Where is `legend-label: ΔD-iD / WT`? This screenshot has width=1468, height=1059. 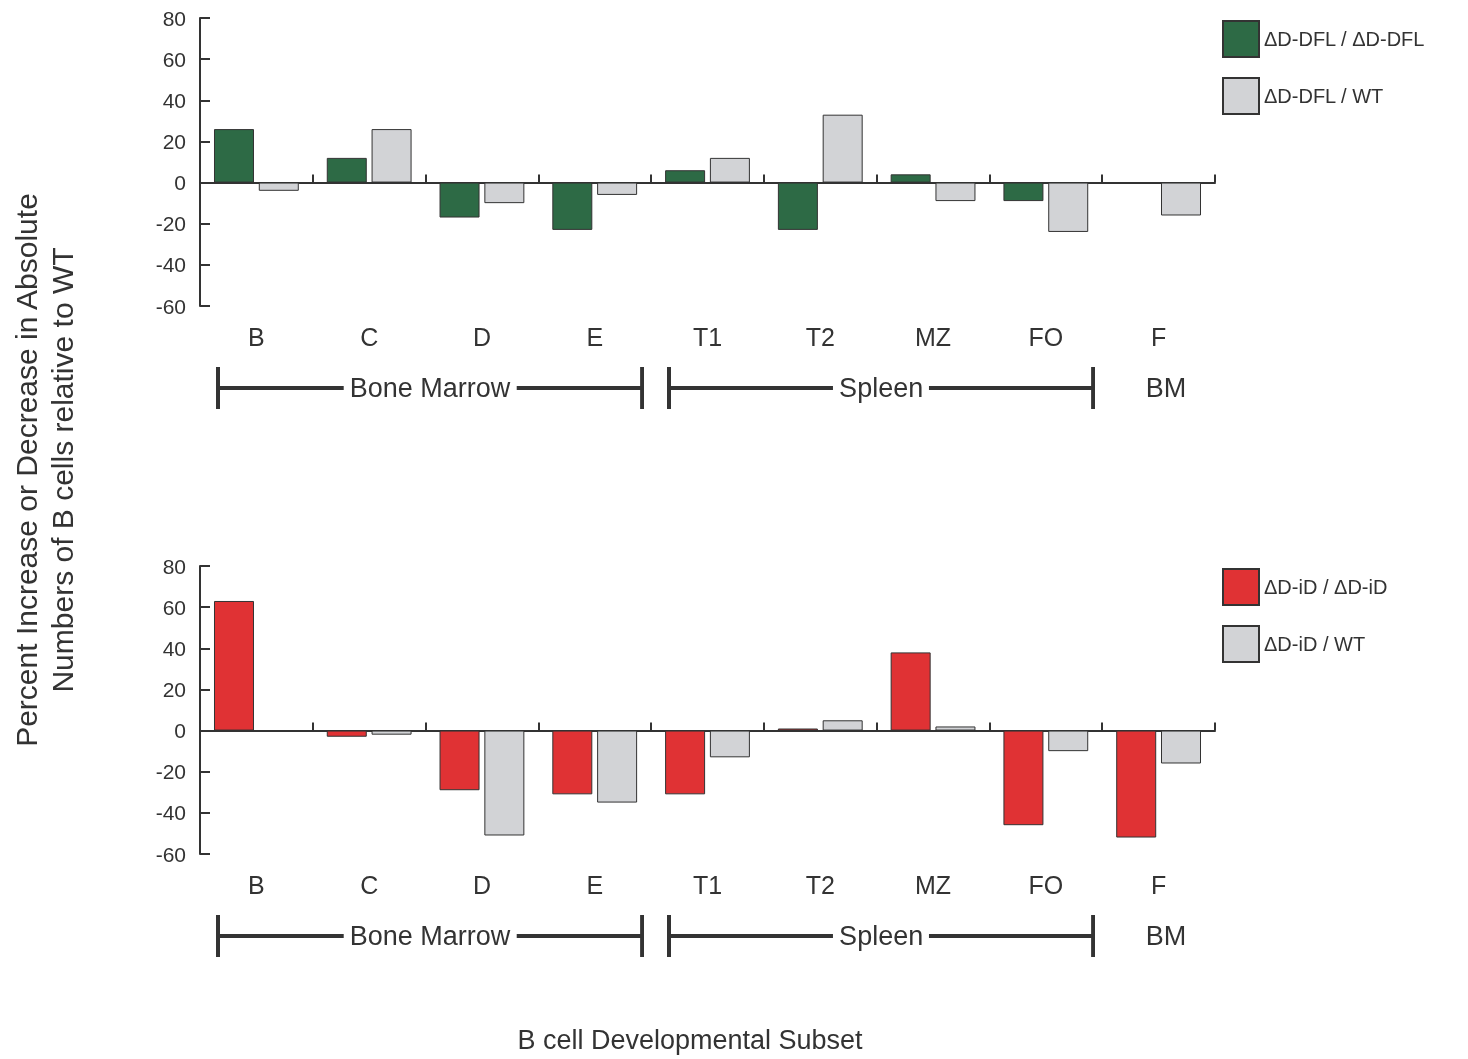 legend-label: ΔD-iD / WT is located at coordinates (1315, 644).